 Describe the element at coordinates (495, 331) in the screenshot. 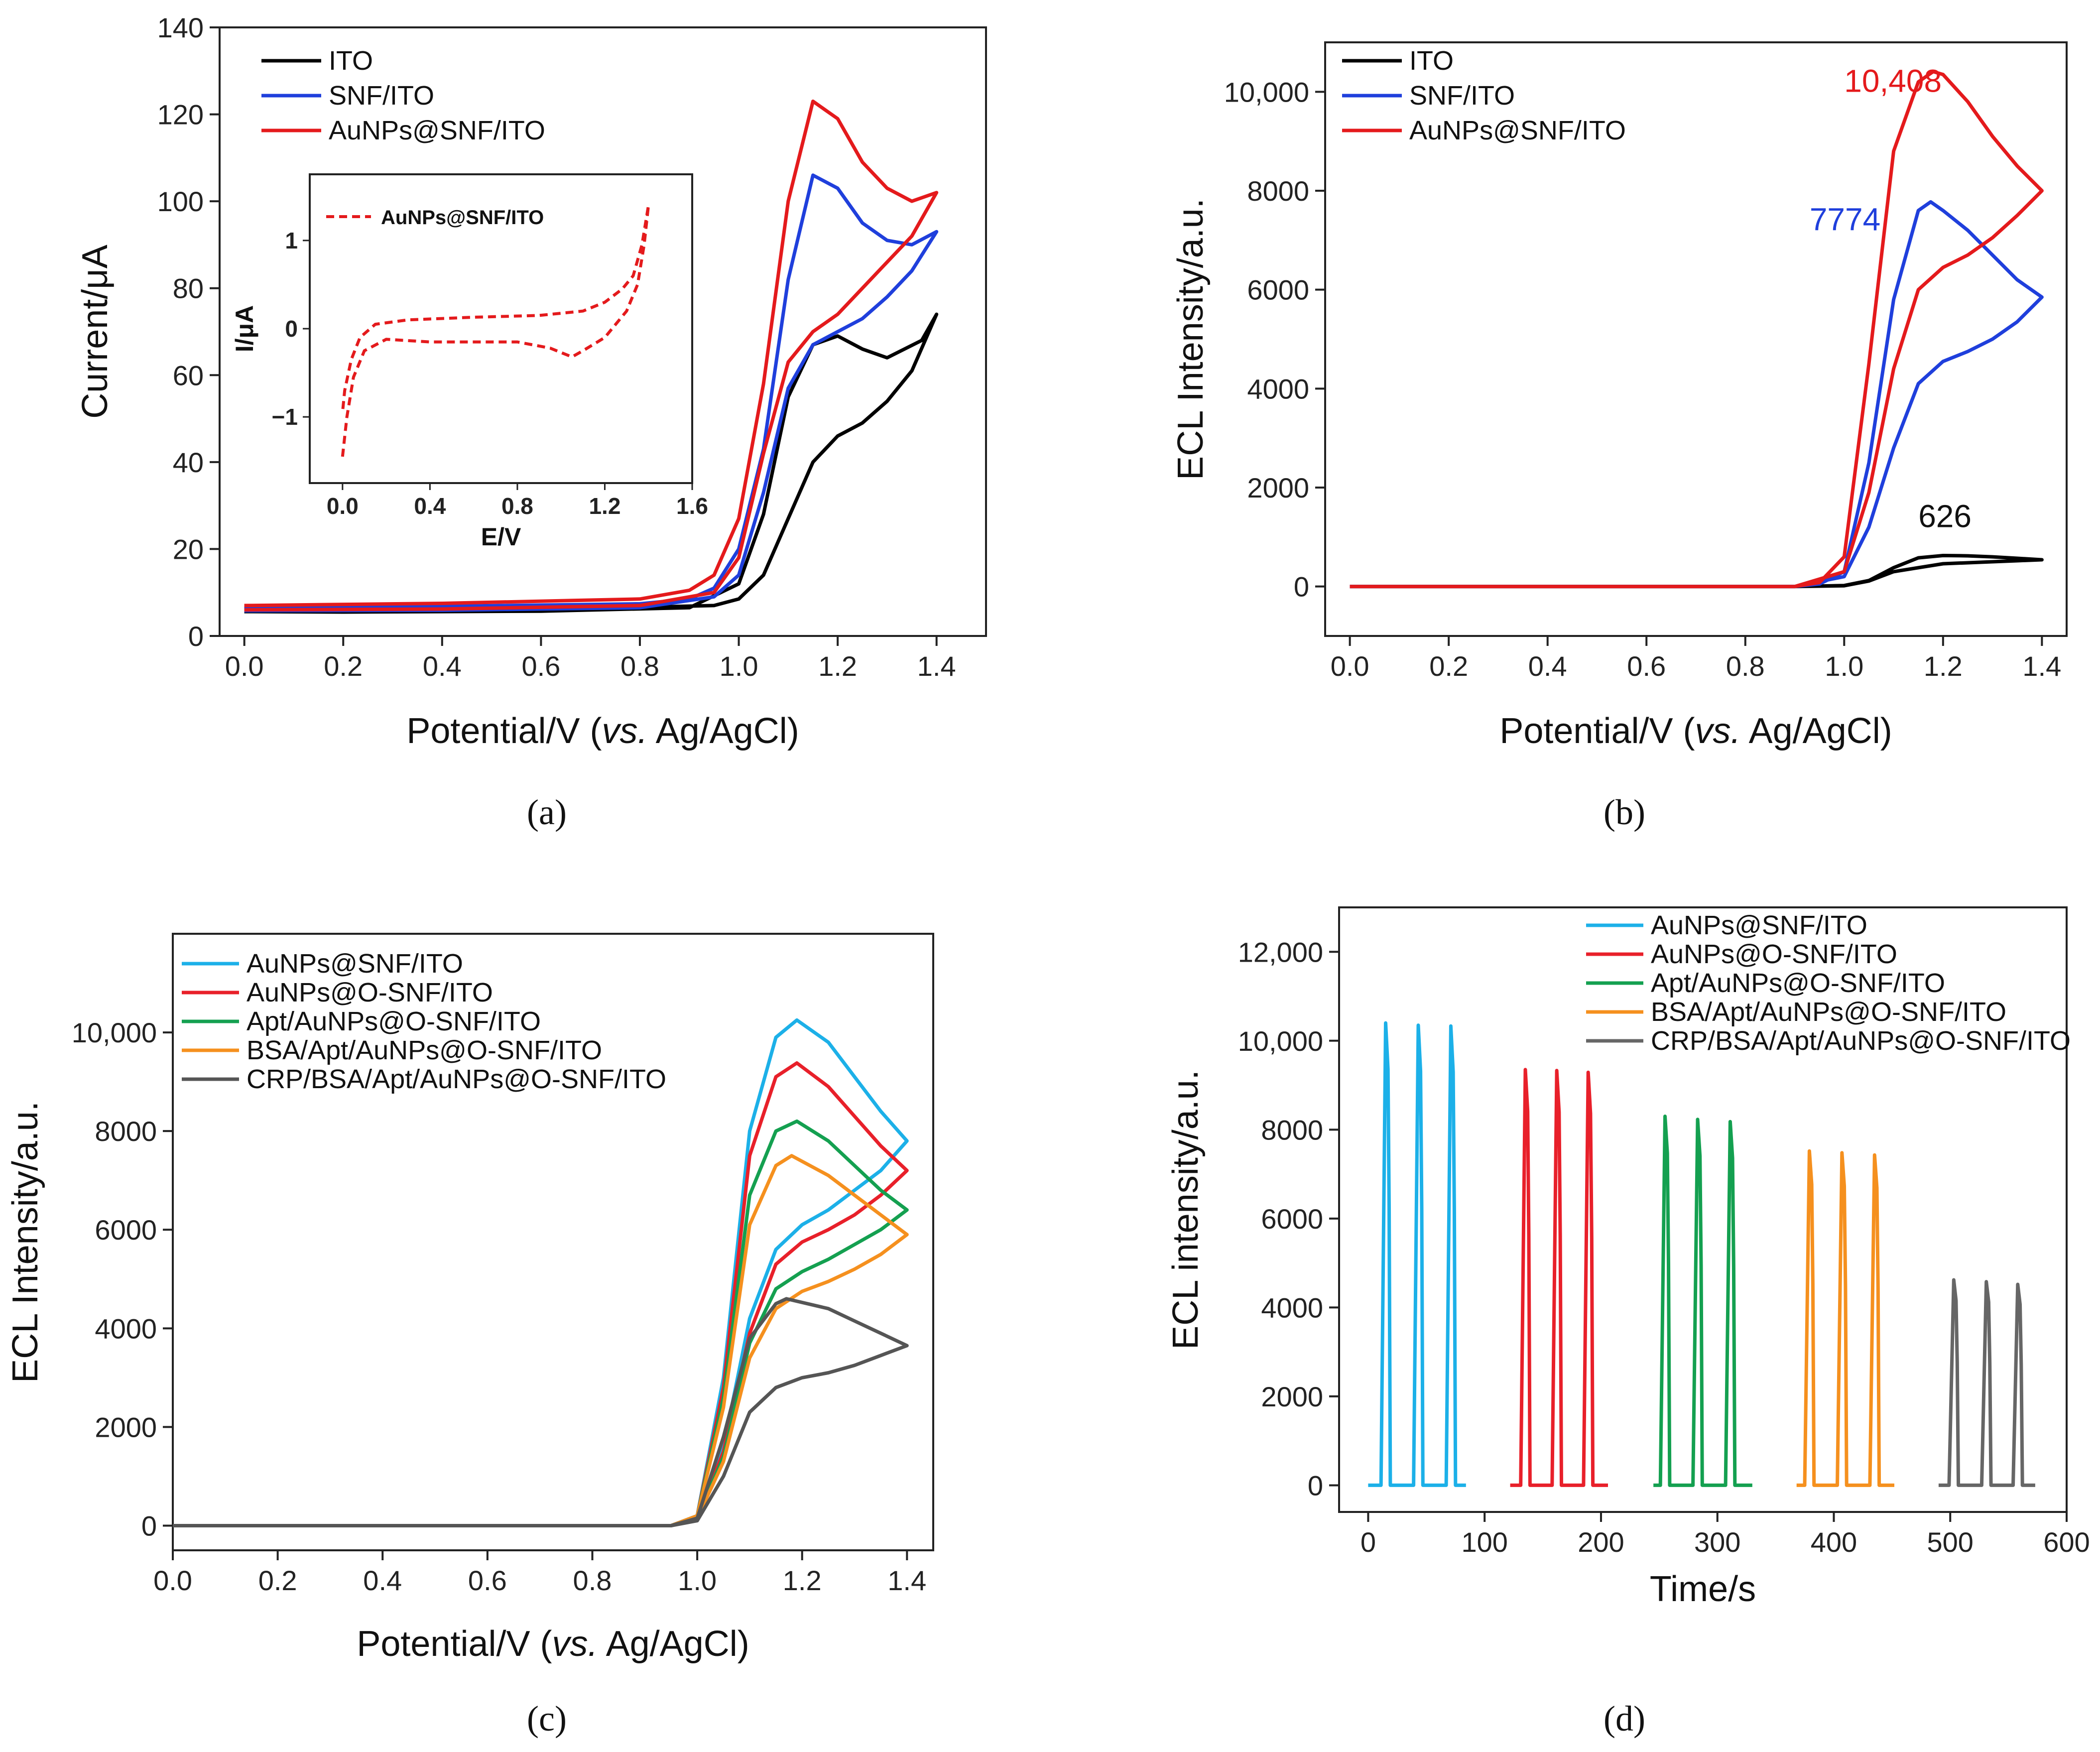

I see `inset-series-line` at that location.